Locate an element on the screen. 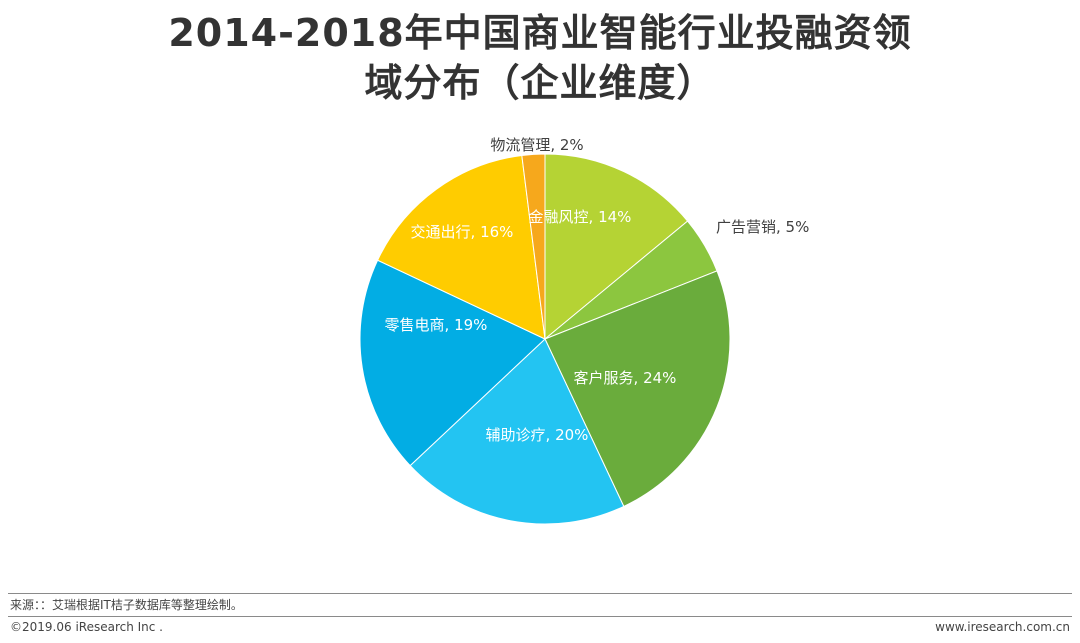  footer-divider-top is located at coordinates (540, 593).